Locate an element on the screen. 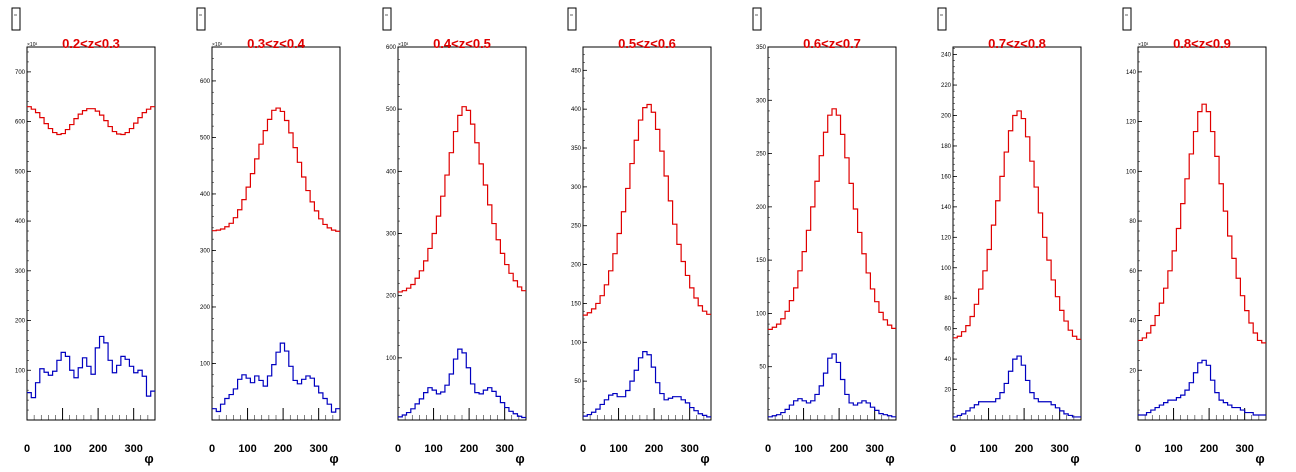 The width and height of the screenshot is (1296, 472). panel-title: 0.8<z<0.9 is located at coordinates (1202, 43).